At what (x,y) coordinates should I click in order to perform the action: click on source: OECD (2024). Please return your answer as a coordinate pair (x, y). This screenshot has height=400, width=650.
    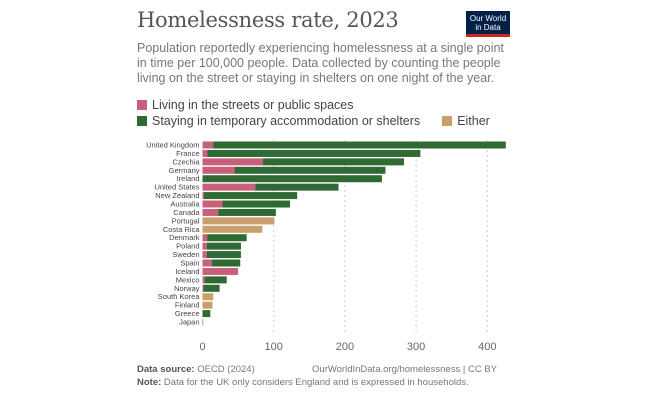
    Looking at the image, I should click on (226, 369).